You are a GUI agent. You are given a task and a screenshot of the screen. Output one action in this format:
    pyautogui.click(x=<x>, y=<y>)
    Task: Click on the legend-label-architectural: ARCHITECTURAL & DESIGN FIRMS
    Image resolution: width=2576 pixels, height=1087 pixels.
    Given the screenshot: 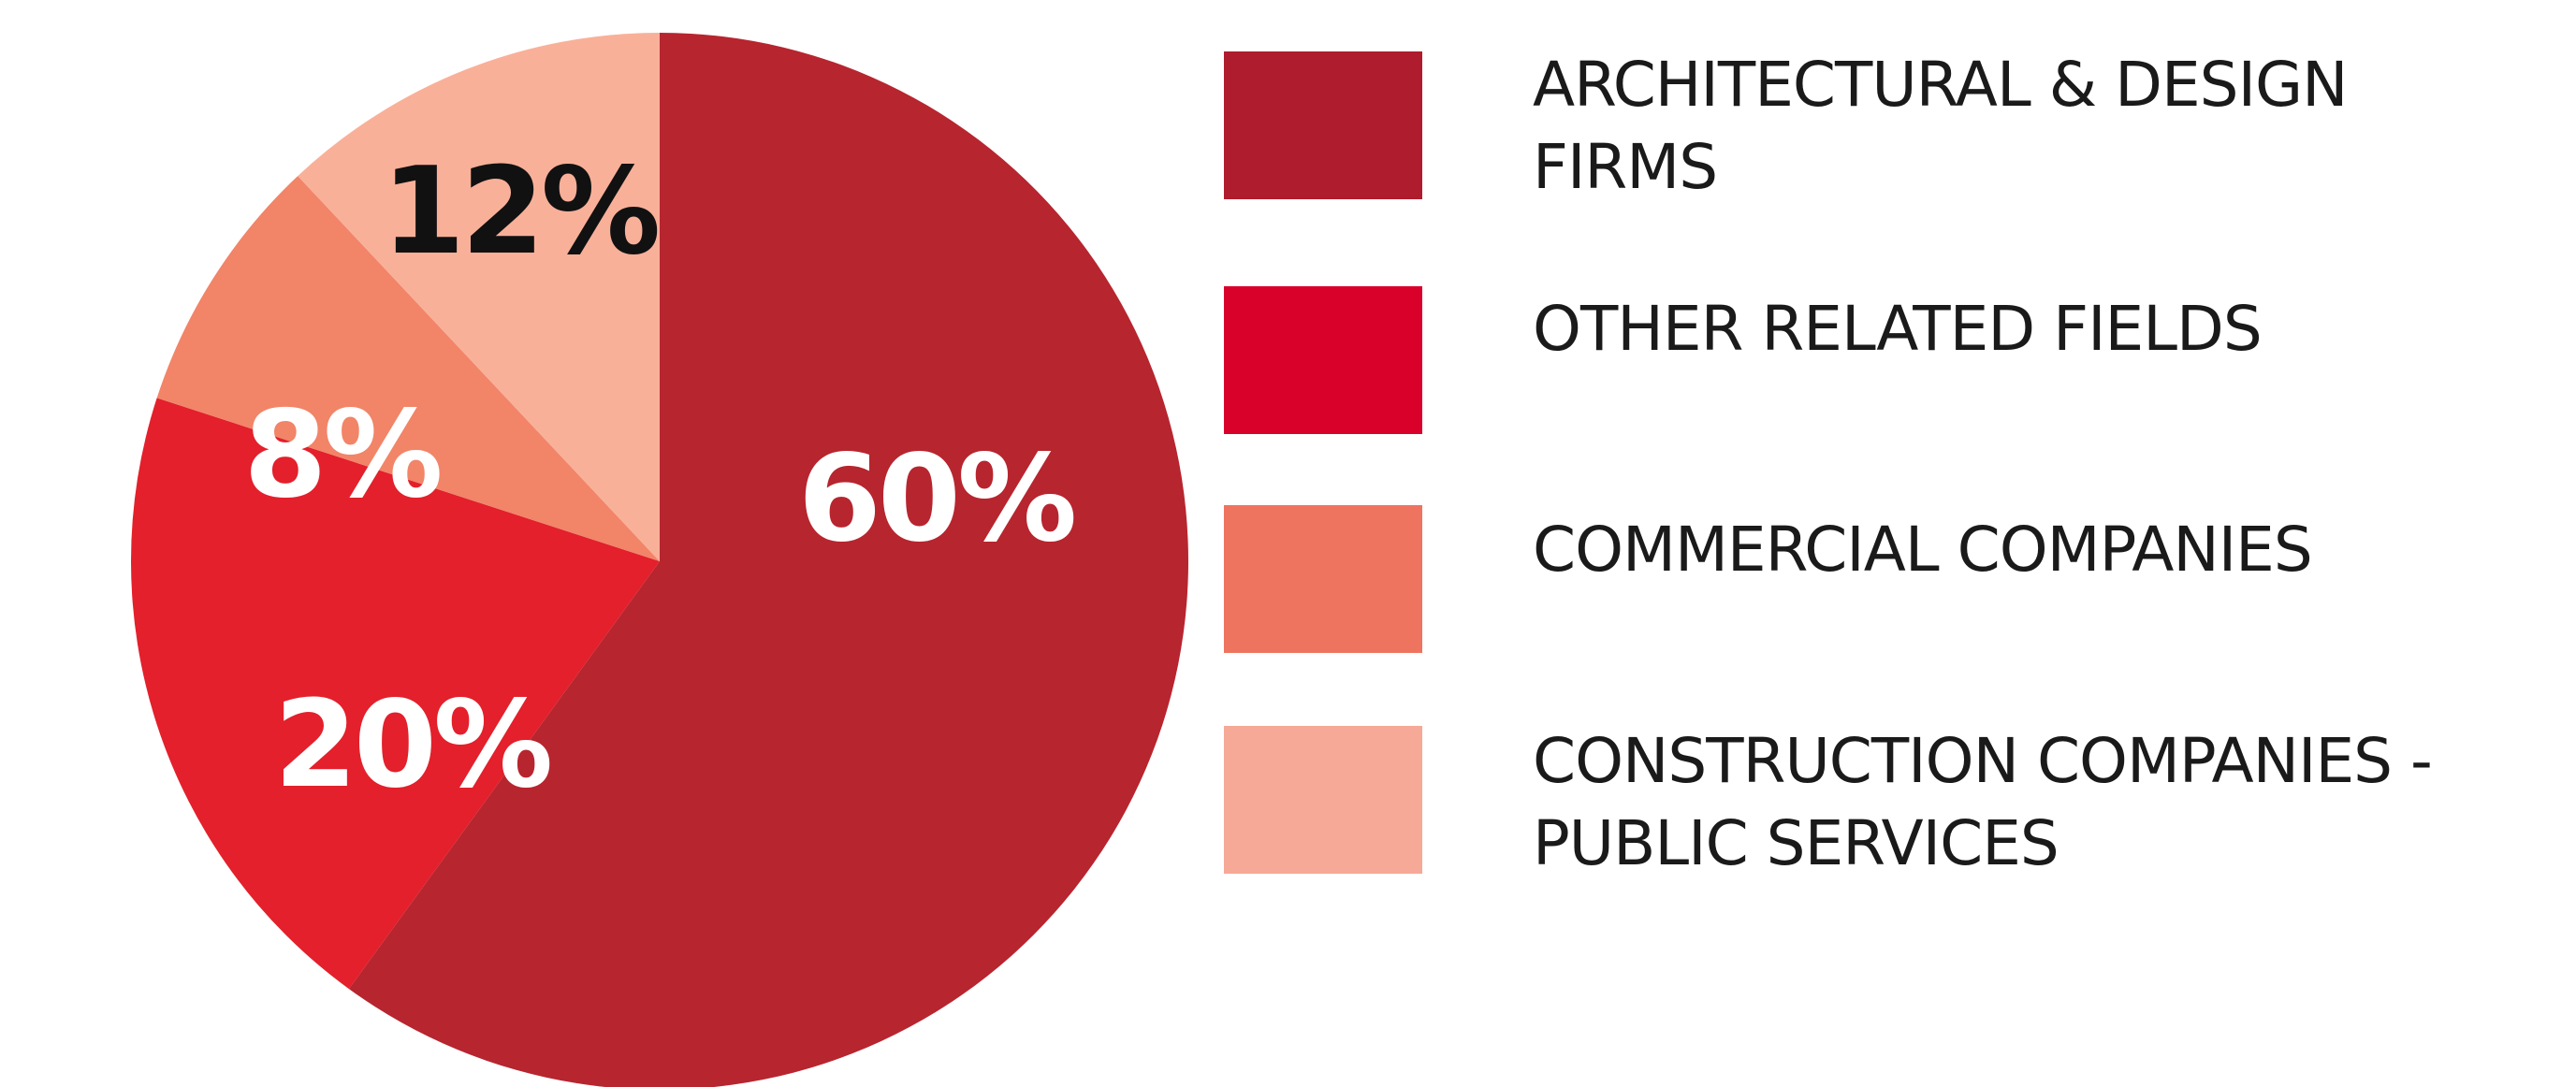 What is the action you would take?
    pyautogui.click(x=1941, y=126)
    